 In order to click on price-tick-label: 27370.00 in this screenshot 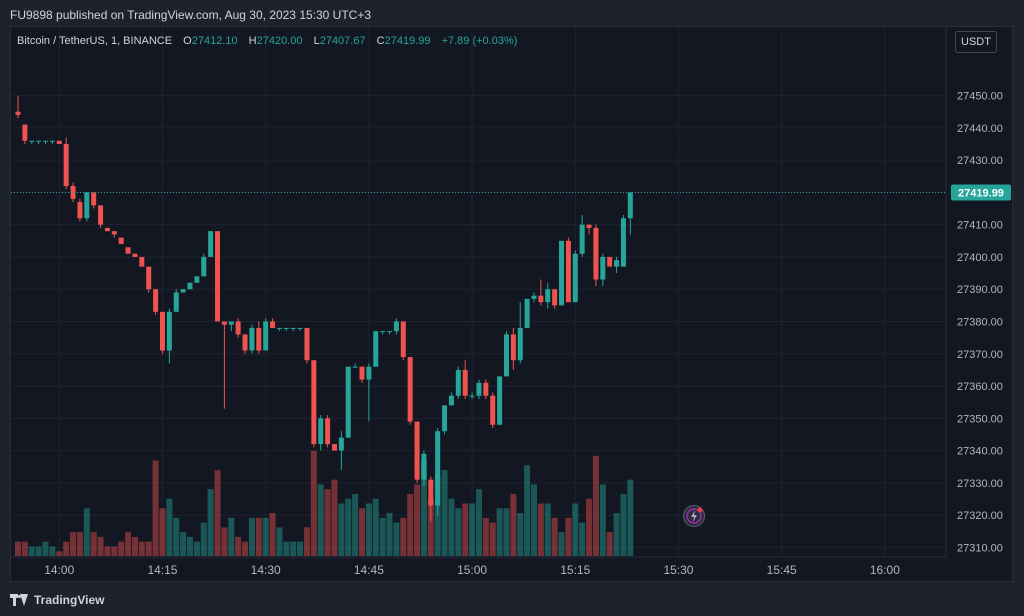, I will do `click(980, 355)`.